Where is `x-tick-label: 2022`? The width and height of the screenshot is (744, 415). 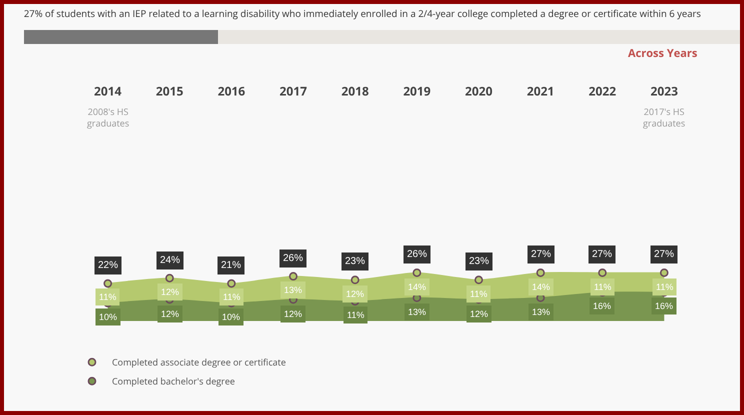 x-tick-label: 2022 is located at coordinates (602, 91).